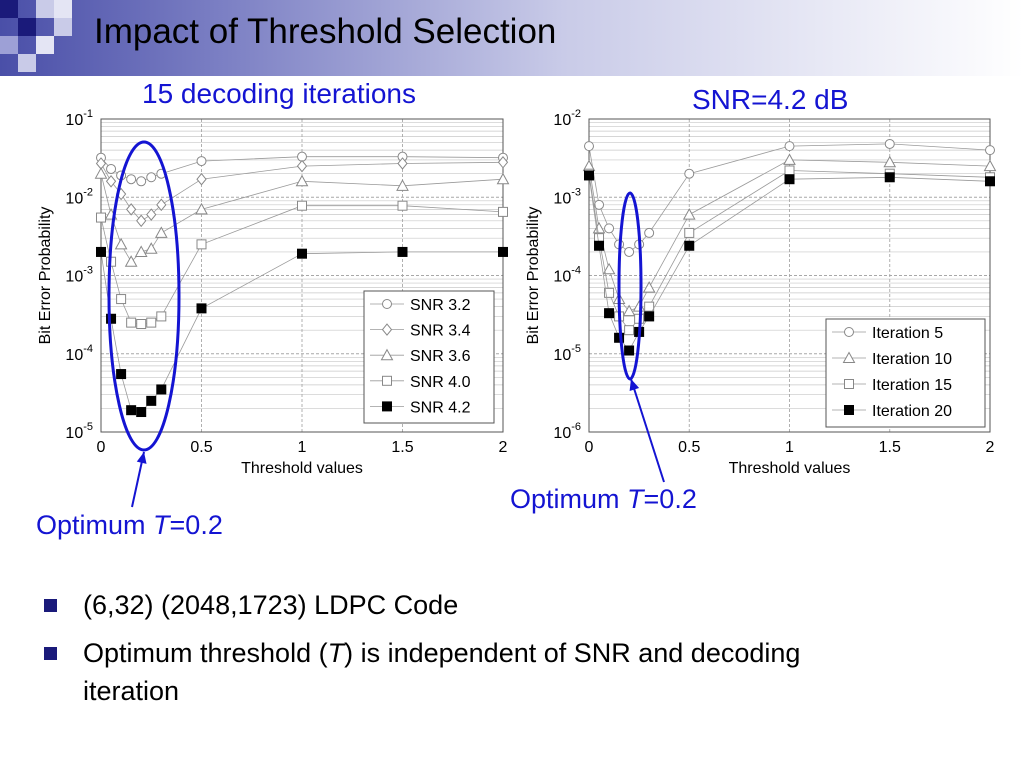 The width and height of the screenshot is (1024, 768). I want to click on optimum-highlight-ellipse, so click(630, 286).